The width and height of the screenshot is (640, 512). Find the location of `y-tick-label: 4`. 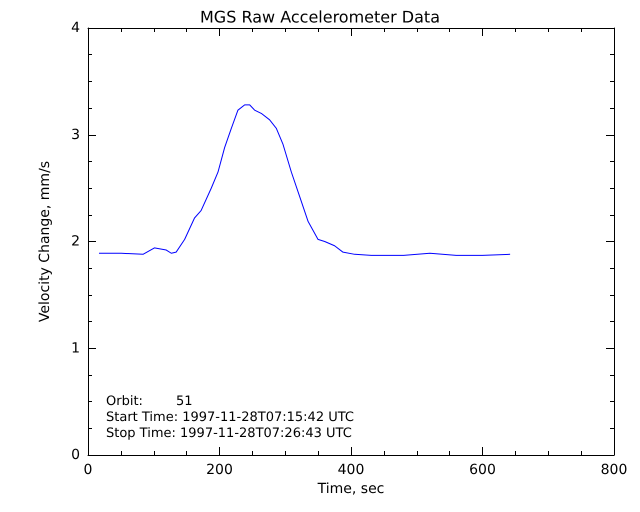

y-tick-label: 4 is located at coordinates (75, 28).